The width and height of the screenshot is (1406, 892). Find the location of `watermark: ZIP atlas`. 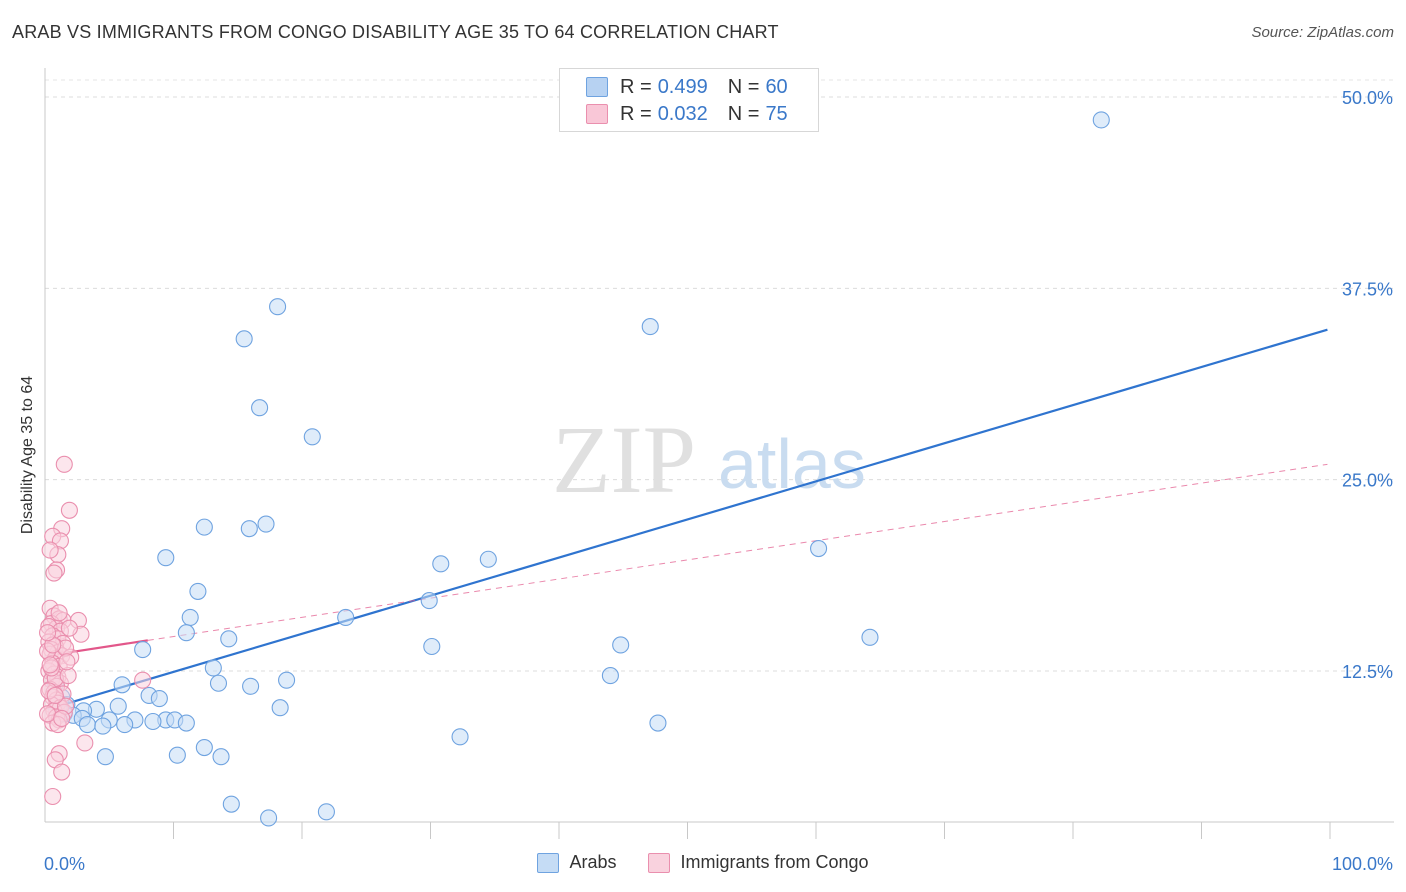

watermark: ZIP atlas is located at coordinates (709, 459).